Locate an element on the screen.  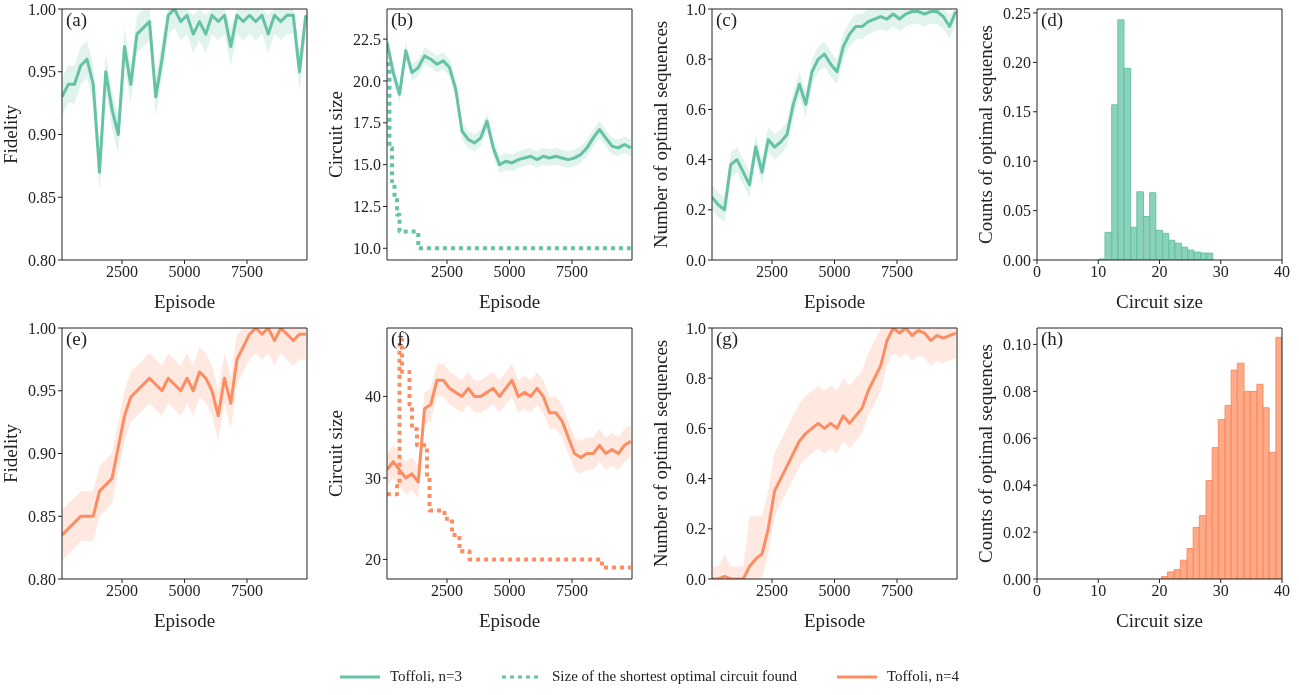
y-tick-label: 0.06 is located at coordinates (1017, 438).